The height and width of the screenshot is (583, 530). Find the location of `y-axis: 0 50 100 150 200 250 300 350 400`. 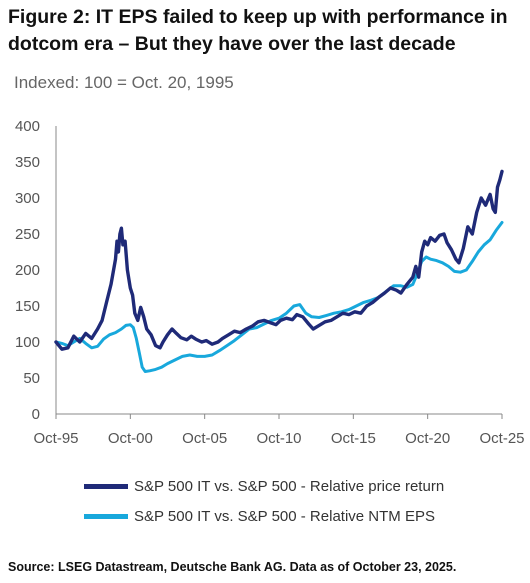

y-axis: 0 50 100 150 200 250 300 350 400 is located at coordinates (36, 270).